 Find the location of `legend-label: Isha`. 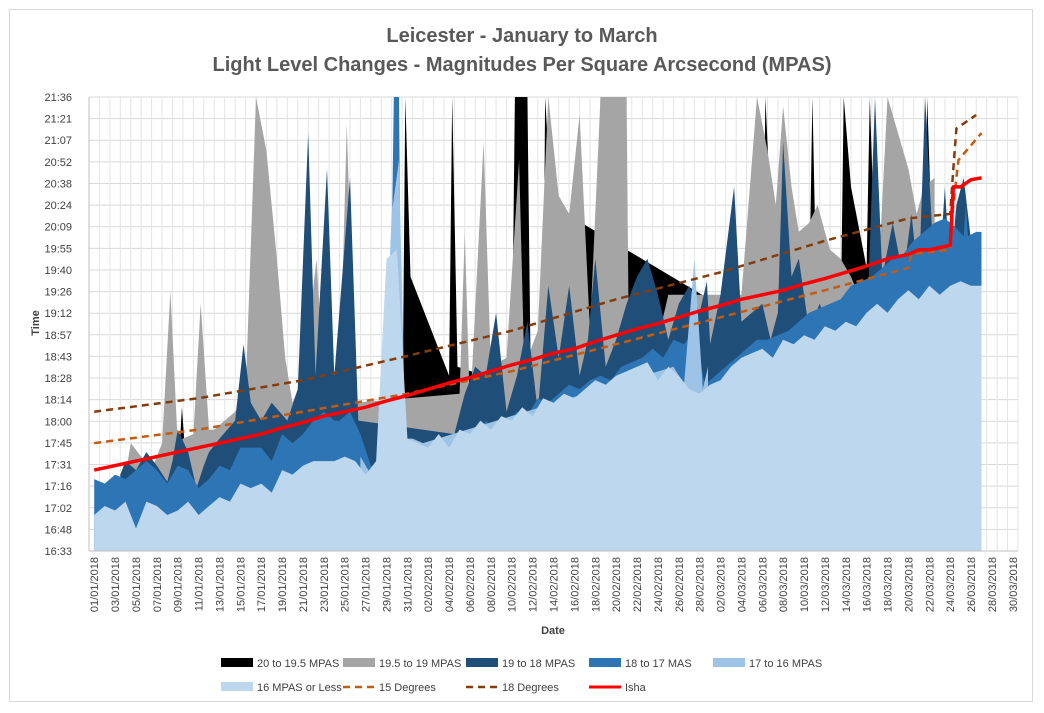

legend-label: Isha is located at coordinates (636, 688).